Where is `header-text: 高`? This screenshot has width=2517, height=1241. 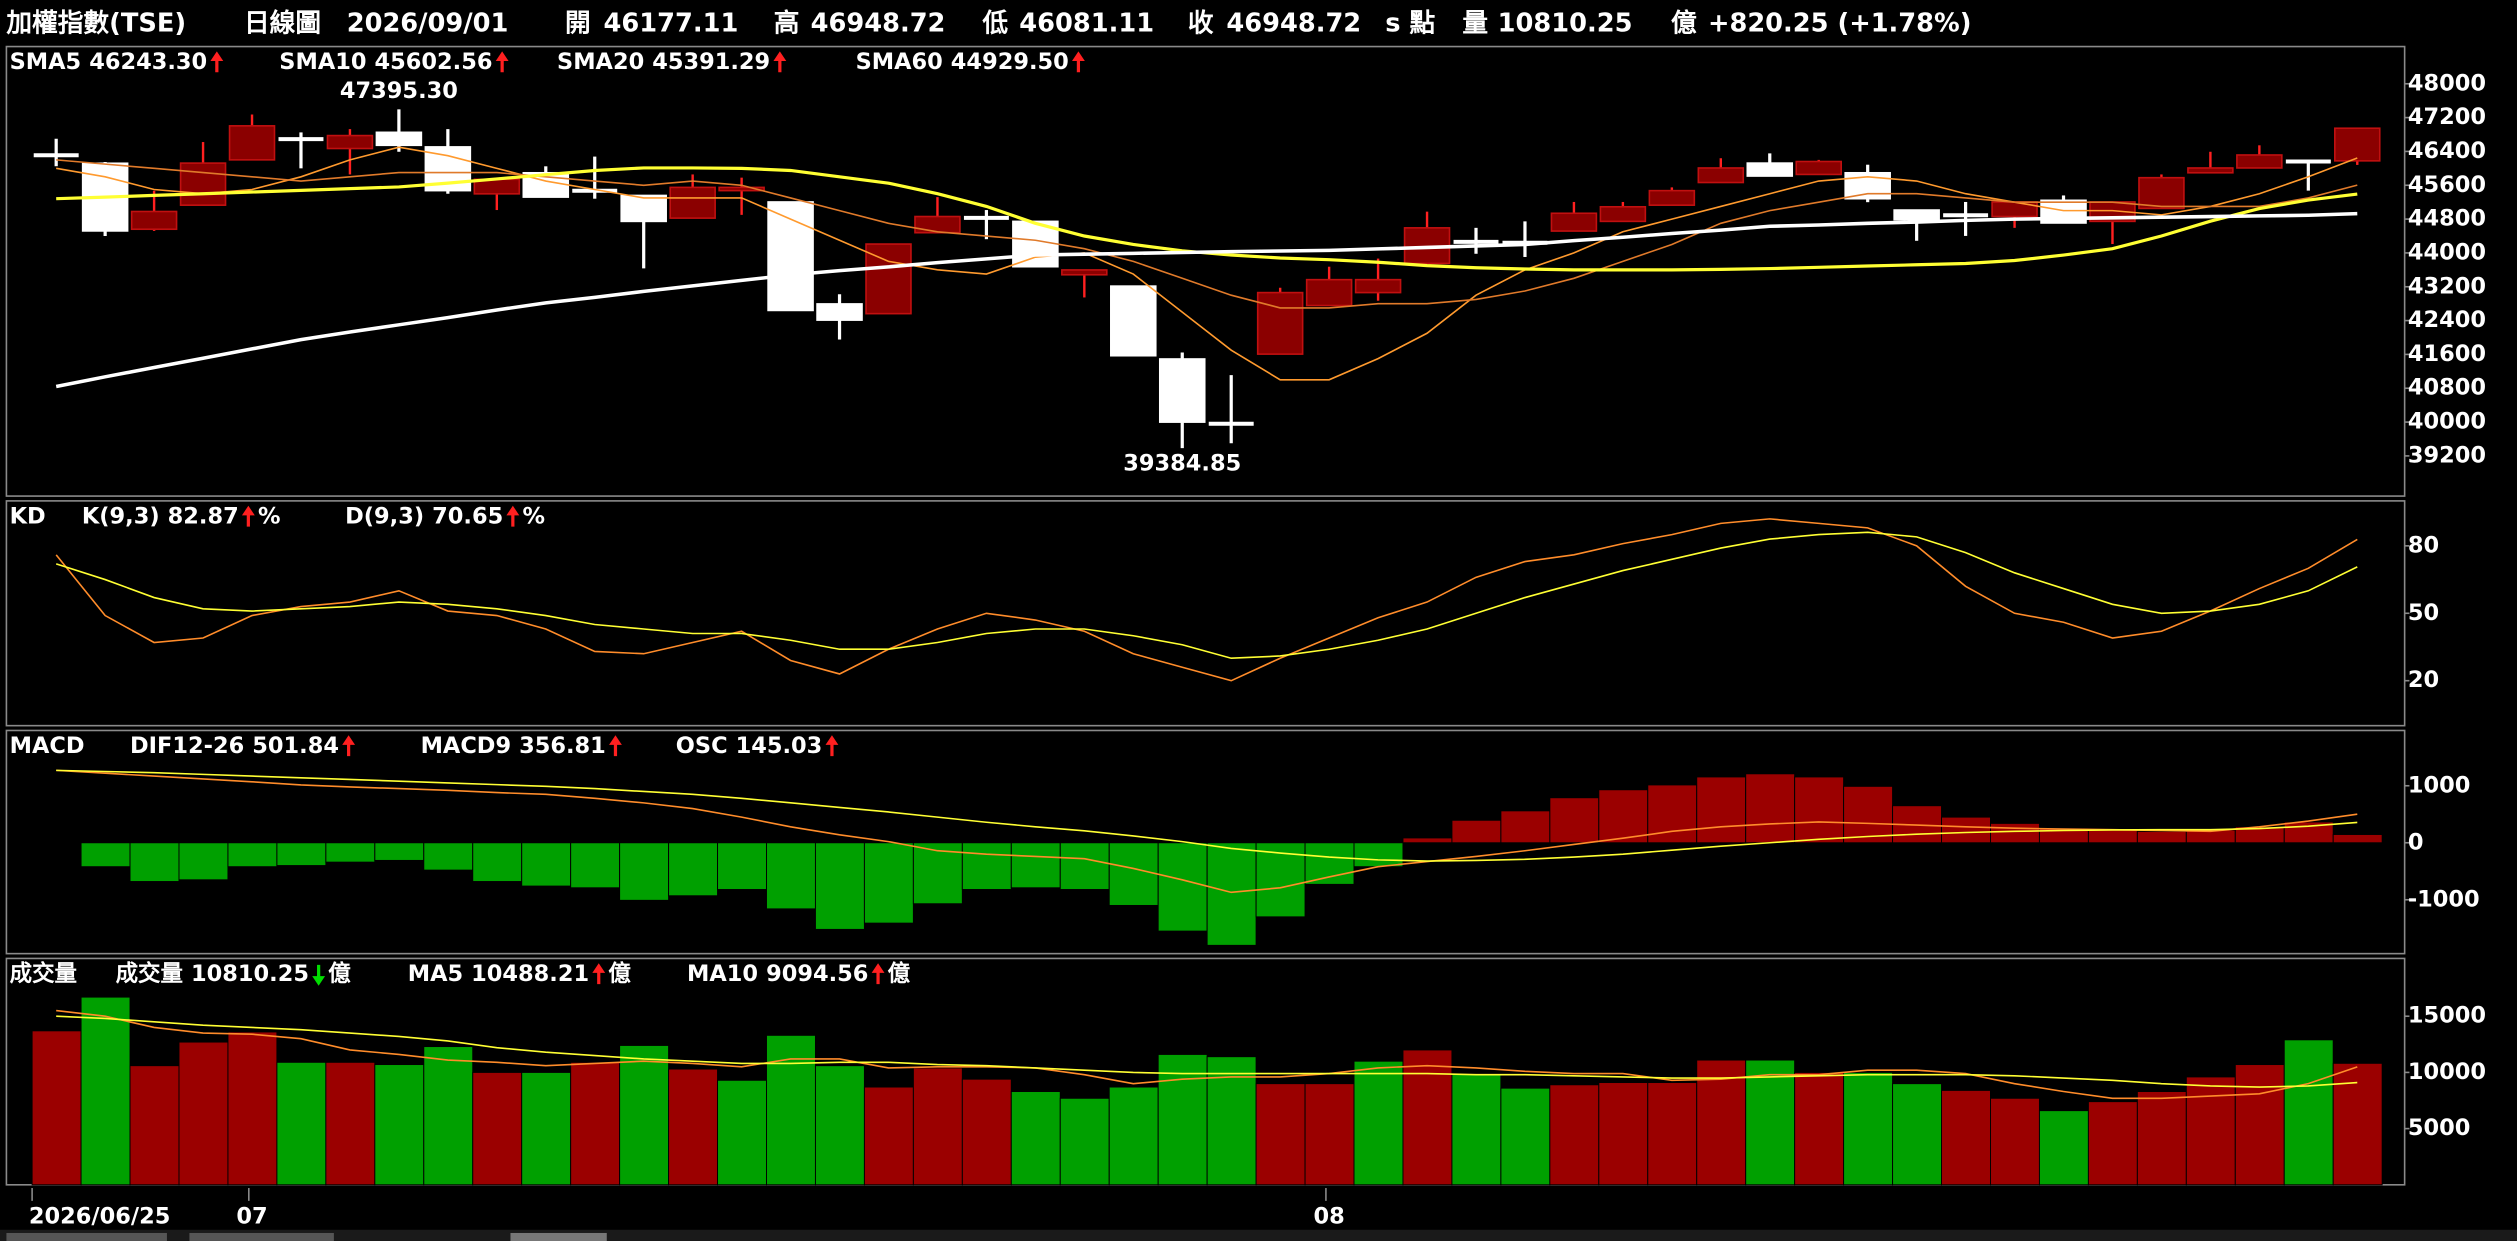 header-text: 高 is located at coordinates (787, 23).